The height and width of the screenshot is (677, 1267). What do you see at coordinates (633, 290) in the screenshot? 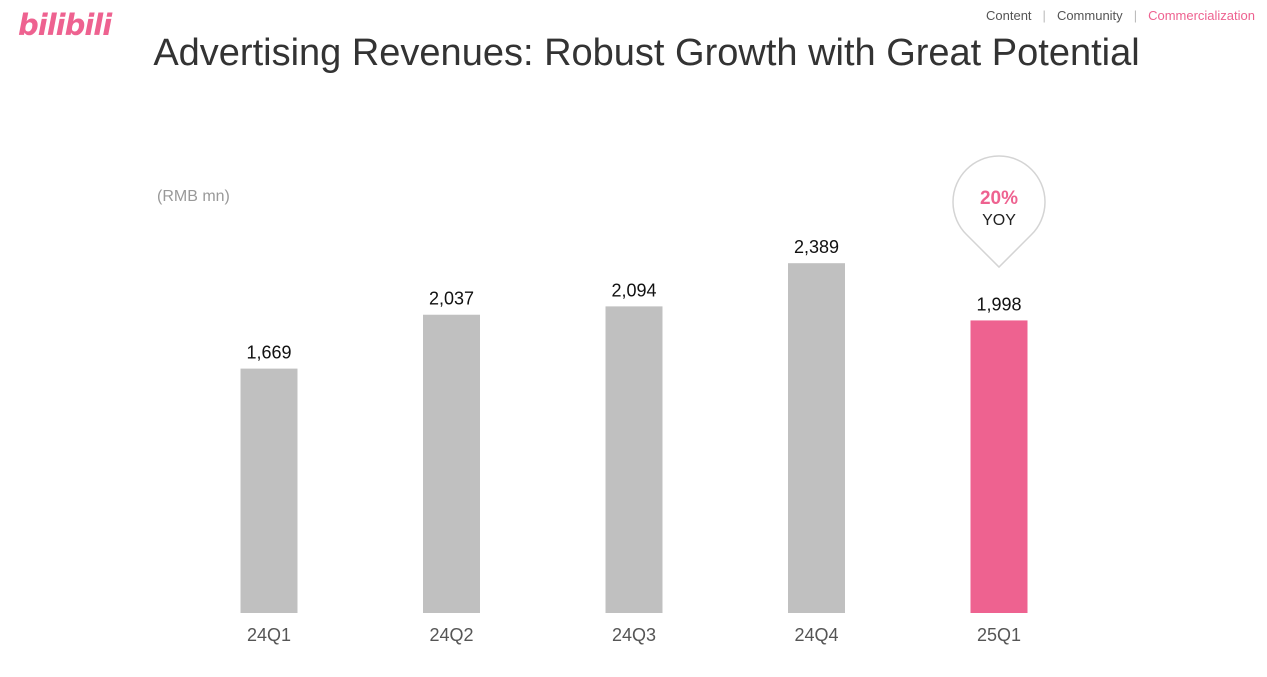
I see `bar-value-label: 2,094` at bounding box center [633, 290].